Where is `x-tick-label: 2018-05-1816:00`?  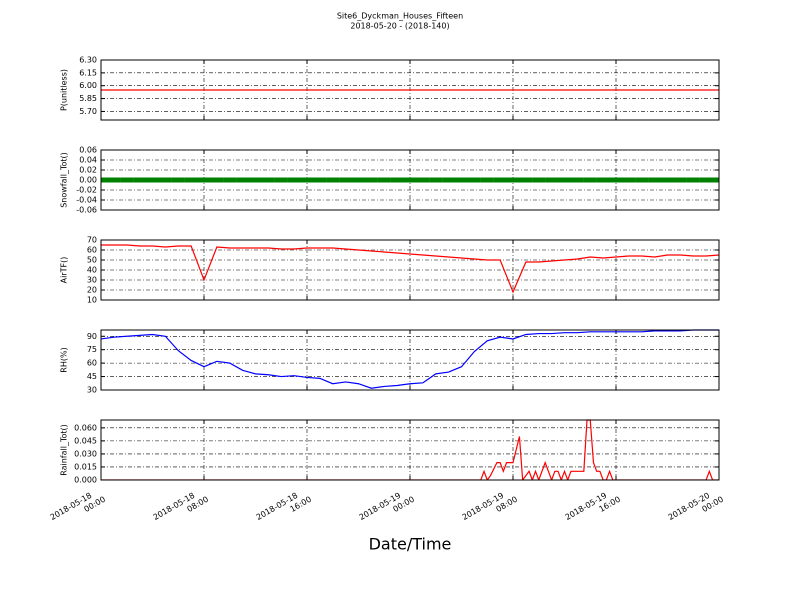 x-tick-label: 2018-05-1816:00 is located at coordinates (284, 508).